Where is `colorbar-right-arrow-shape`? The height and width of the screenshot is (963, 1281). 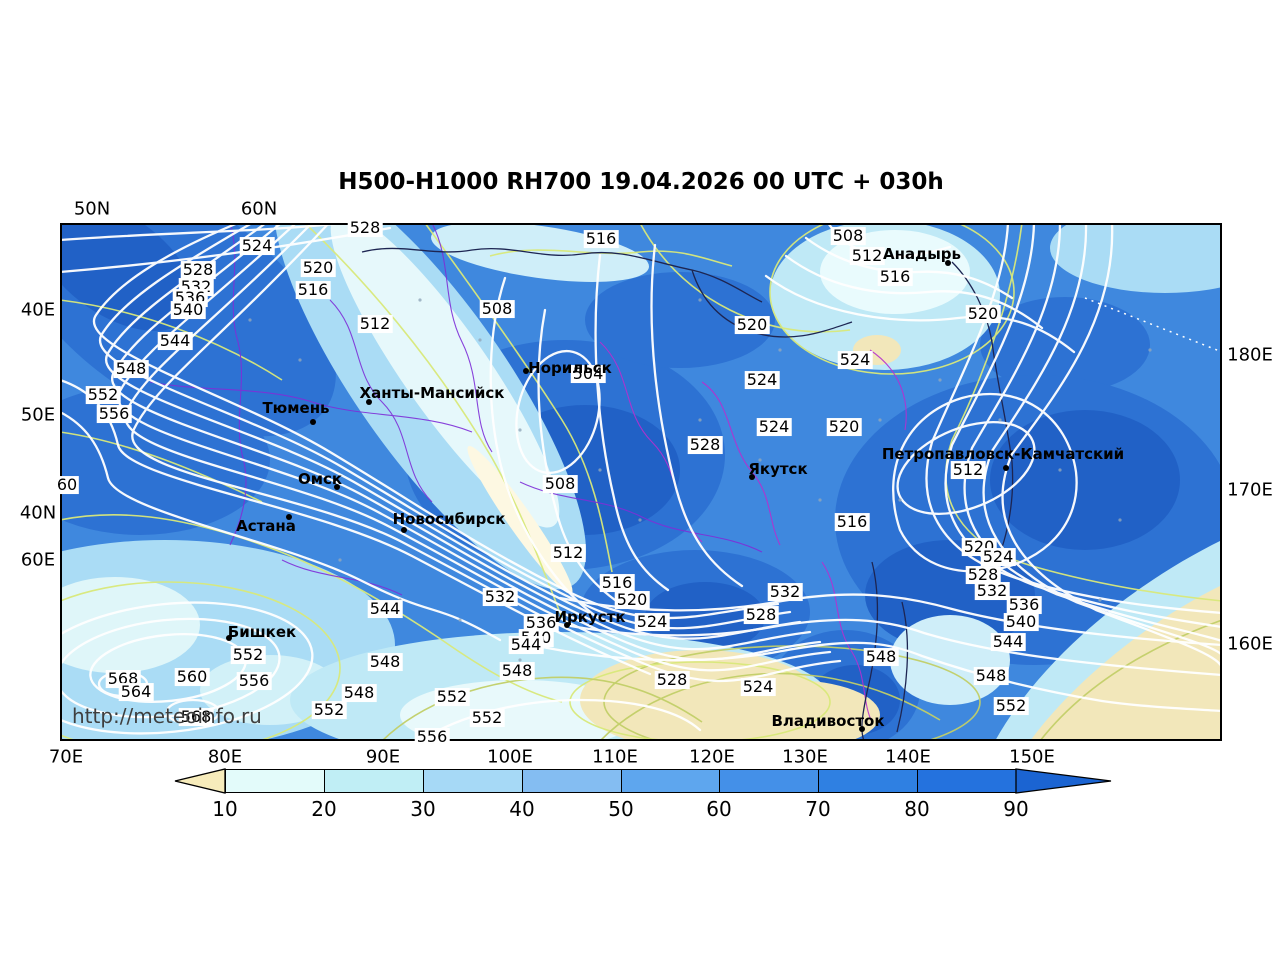
colorbar-right-arrow-shape is located at coordinates (1063, 781).